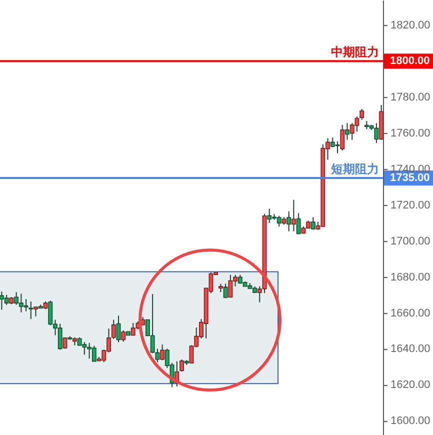 The width and height of the screenshot is (433, 435). I want to click on y-tick-label: 1720.00, so click(410, 205).